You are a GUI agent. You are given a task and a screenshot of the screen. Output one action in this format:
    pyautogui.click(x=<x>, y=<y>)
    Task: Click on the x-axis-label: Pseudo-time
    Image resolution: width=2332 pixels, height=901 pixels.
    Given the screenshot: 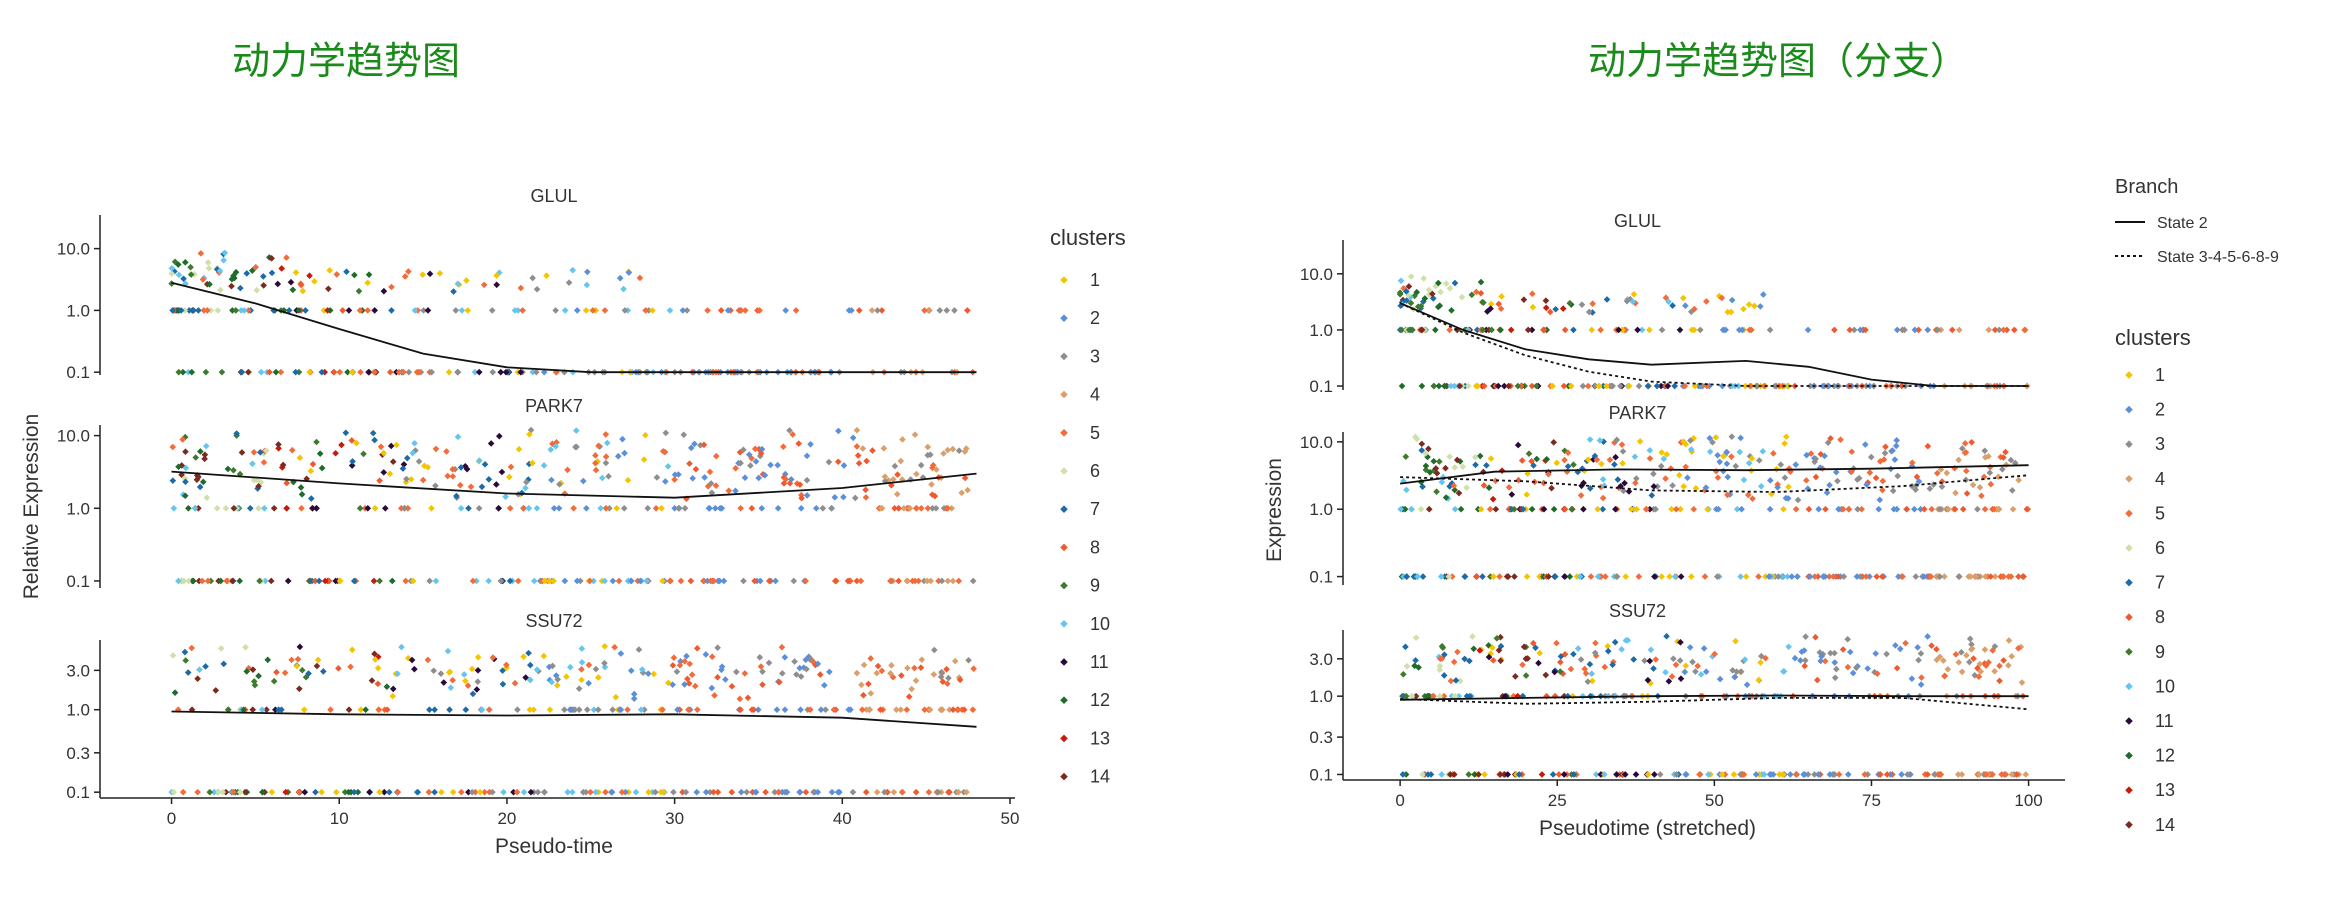 What is the action you would take?
    pyautogui.click(x=554, y=846)
    